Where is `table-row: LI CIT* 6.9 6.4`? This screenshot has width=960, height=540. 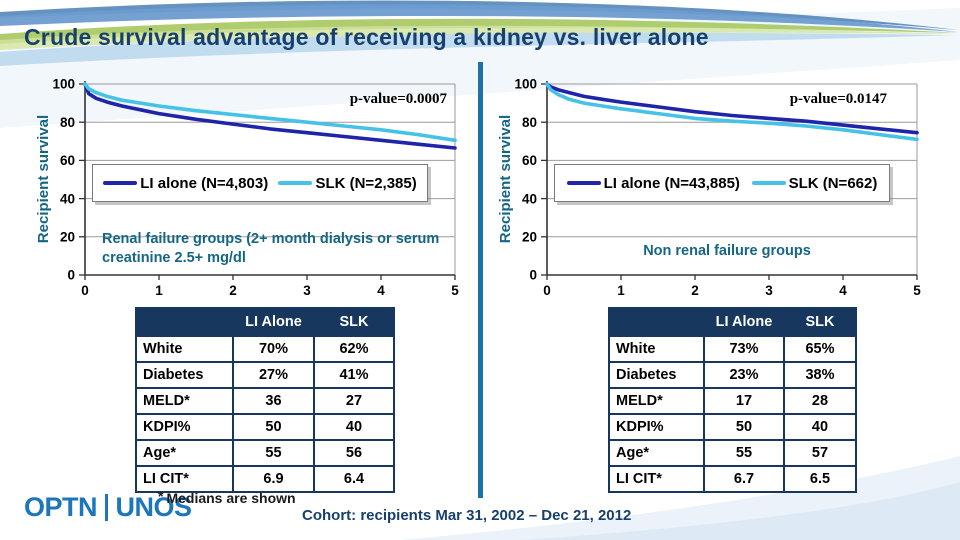 table-row: LI CIT* 6.9 6.4 is located at coordinates (265, 479).